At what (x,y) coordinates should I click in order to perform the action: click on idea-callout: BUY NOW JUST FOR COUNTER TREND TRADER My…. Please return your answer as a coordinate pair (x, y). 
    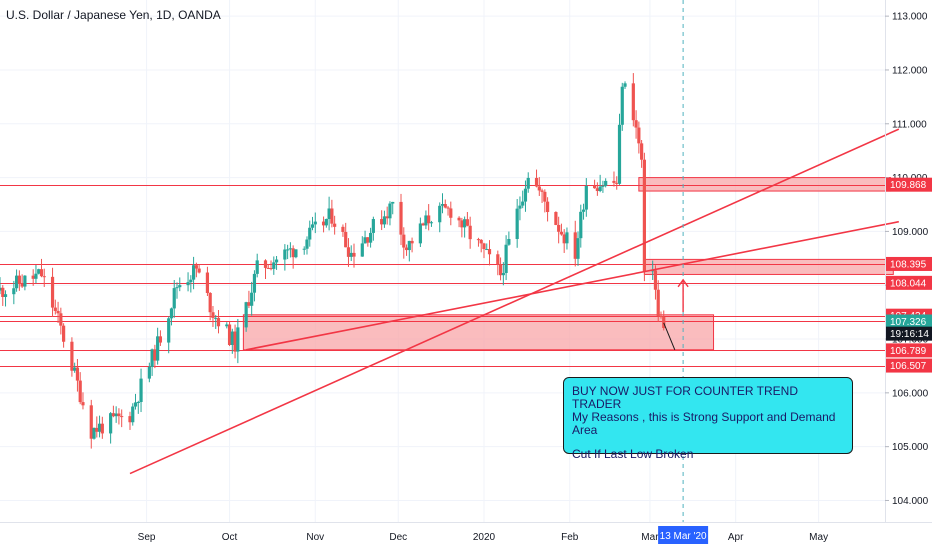
    Looking at the image, I should click on (708, 419).